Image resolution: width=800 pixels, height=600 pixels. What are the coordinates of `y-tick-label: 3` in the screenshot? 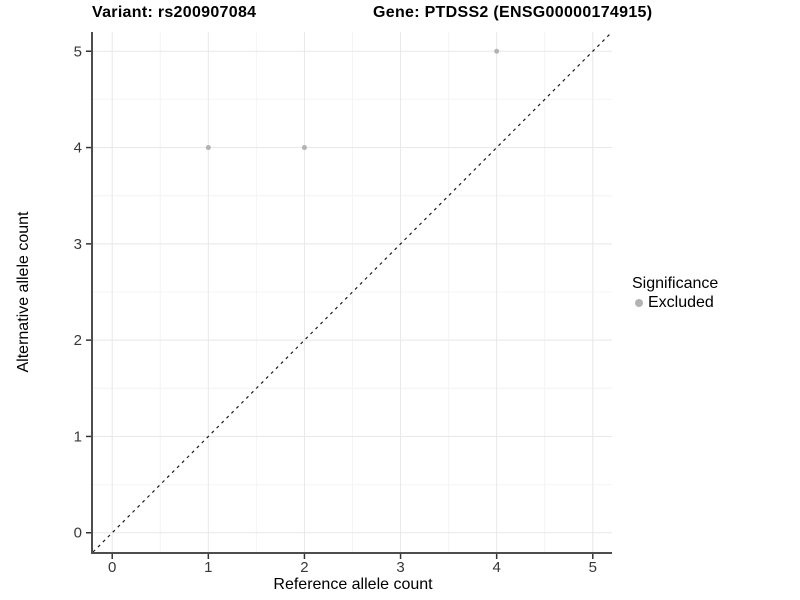 It's located at (78, 244).